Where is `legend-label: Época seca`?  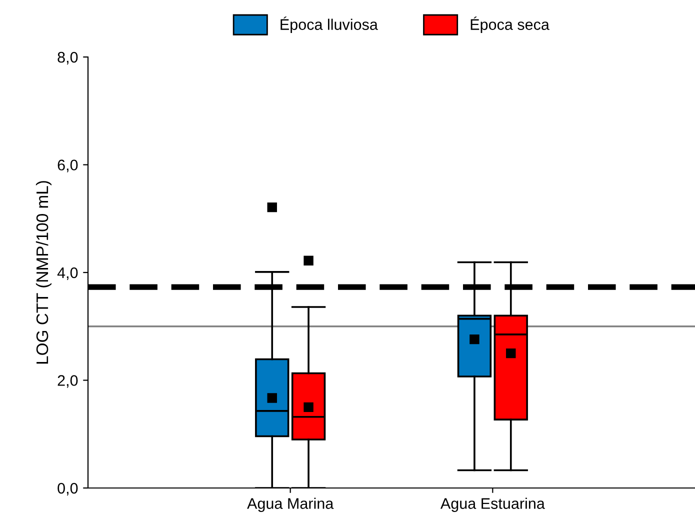 legend-label: Época seca is located at coordinates (510, 24).